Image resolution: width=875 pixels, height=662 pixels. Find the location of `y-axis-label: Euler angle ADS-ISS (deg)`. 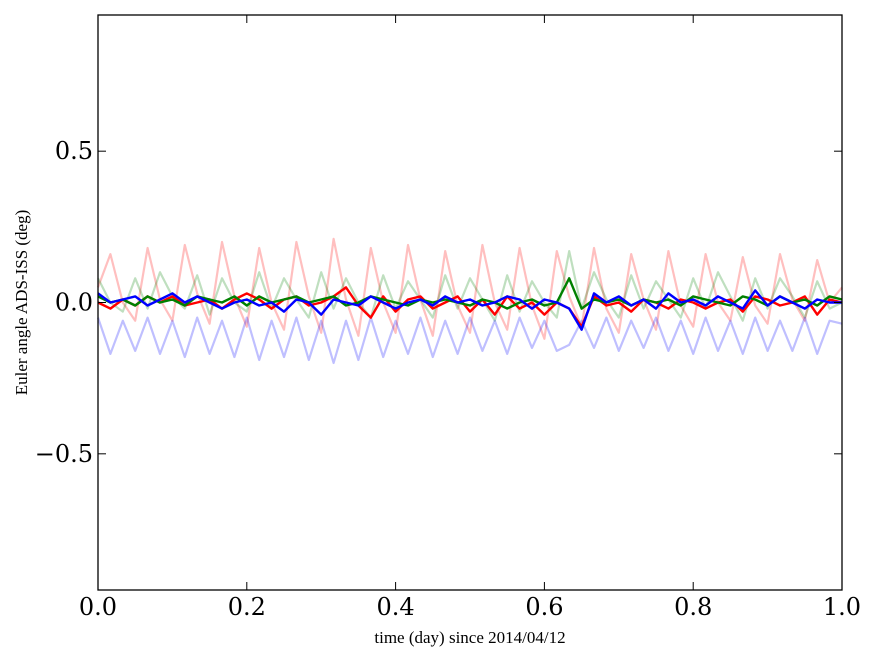

y-axis-label: Euler angle ADS-ISS (deg) is located at coordinates (21, 303).